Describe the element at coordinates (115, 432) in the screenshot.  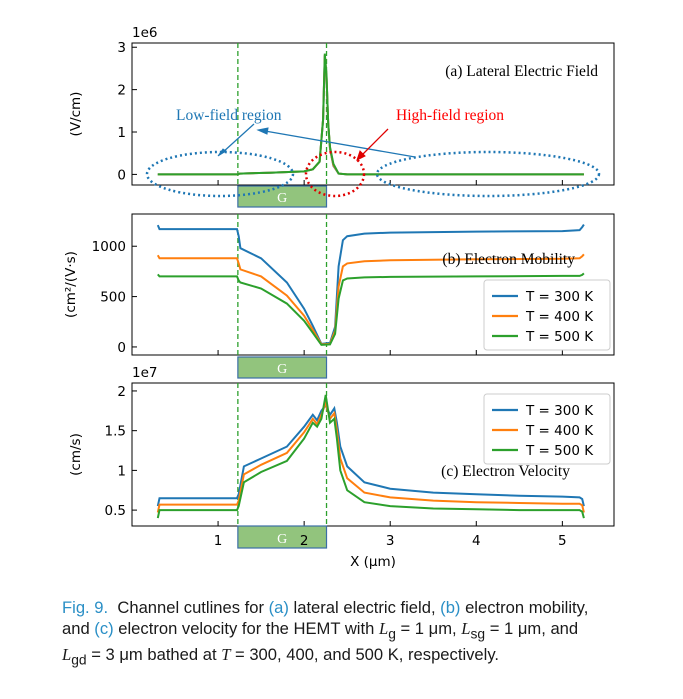
I see `y-tick-label: 1.5` at that location.